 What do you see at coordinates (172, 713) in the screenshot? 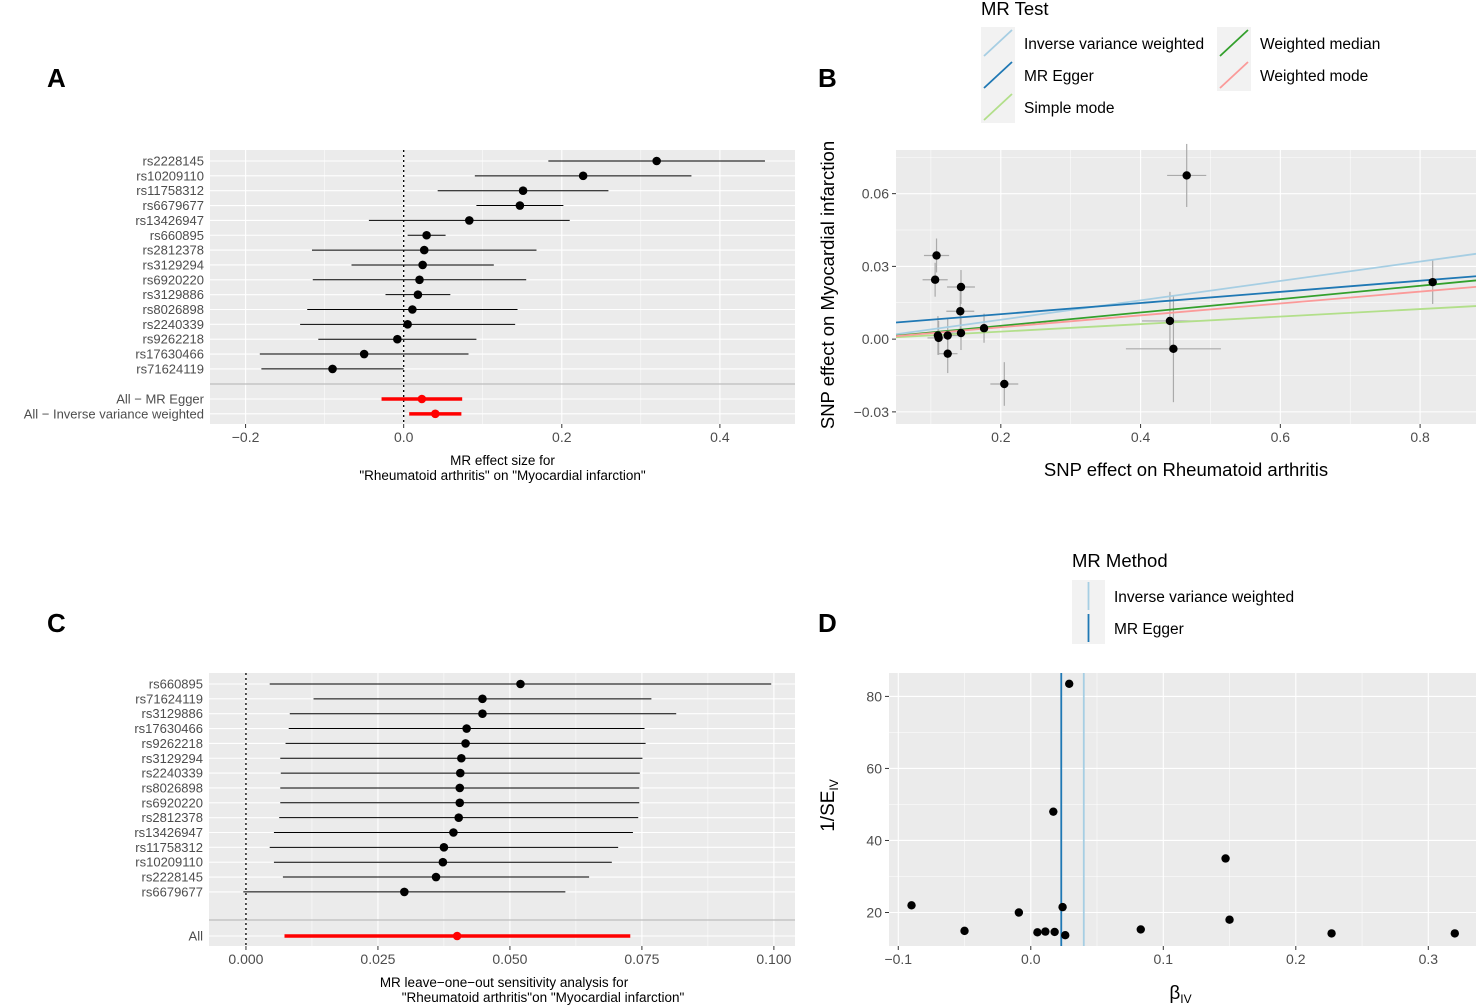
I see `snp-label: rs3129886` at bounding box center [172, 713].